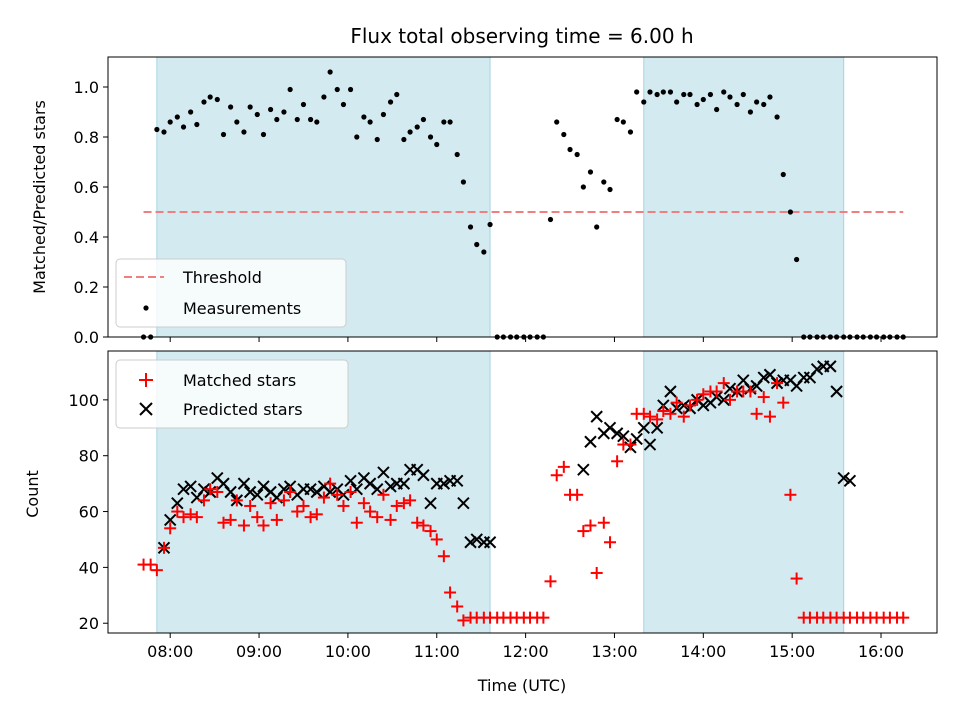 The image size is (960, 720). What do you see at coordinates (146, 409) in the screenshot?
I see `predicted-legend-swatch` at bounding box center [146, 409].